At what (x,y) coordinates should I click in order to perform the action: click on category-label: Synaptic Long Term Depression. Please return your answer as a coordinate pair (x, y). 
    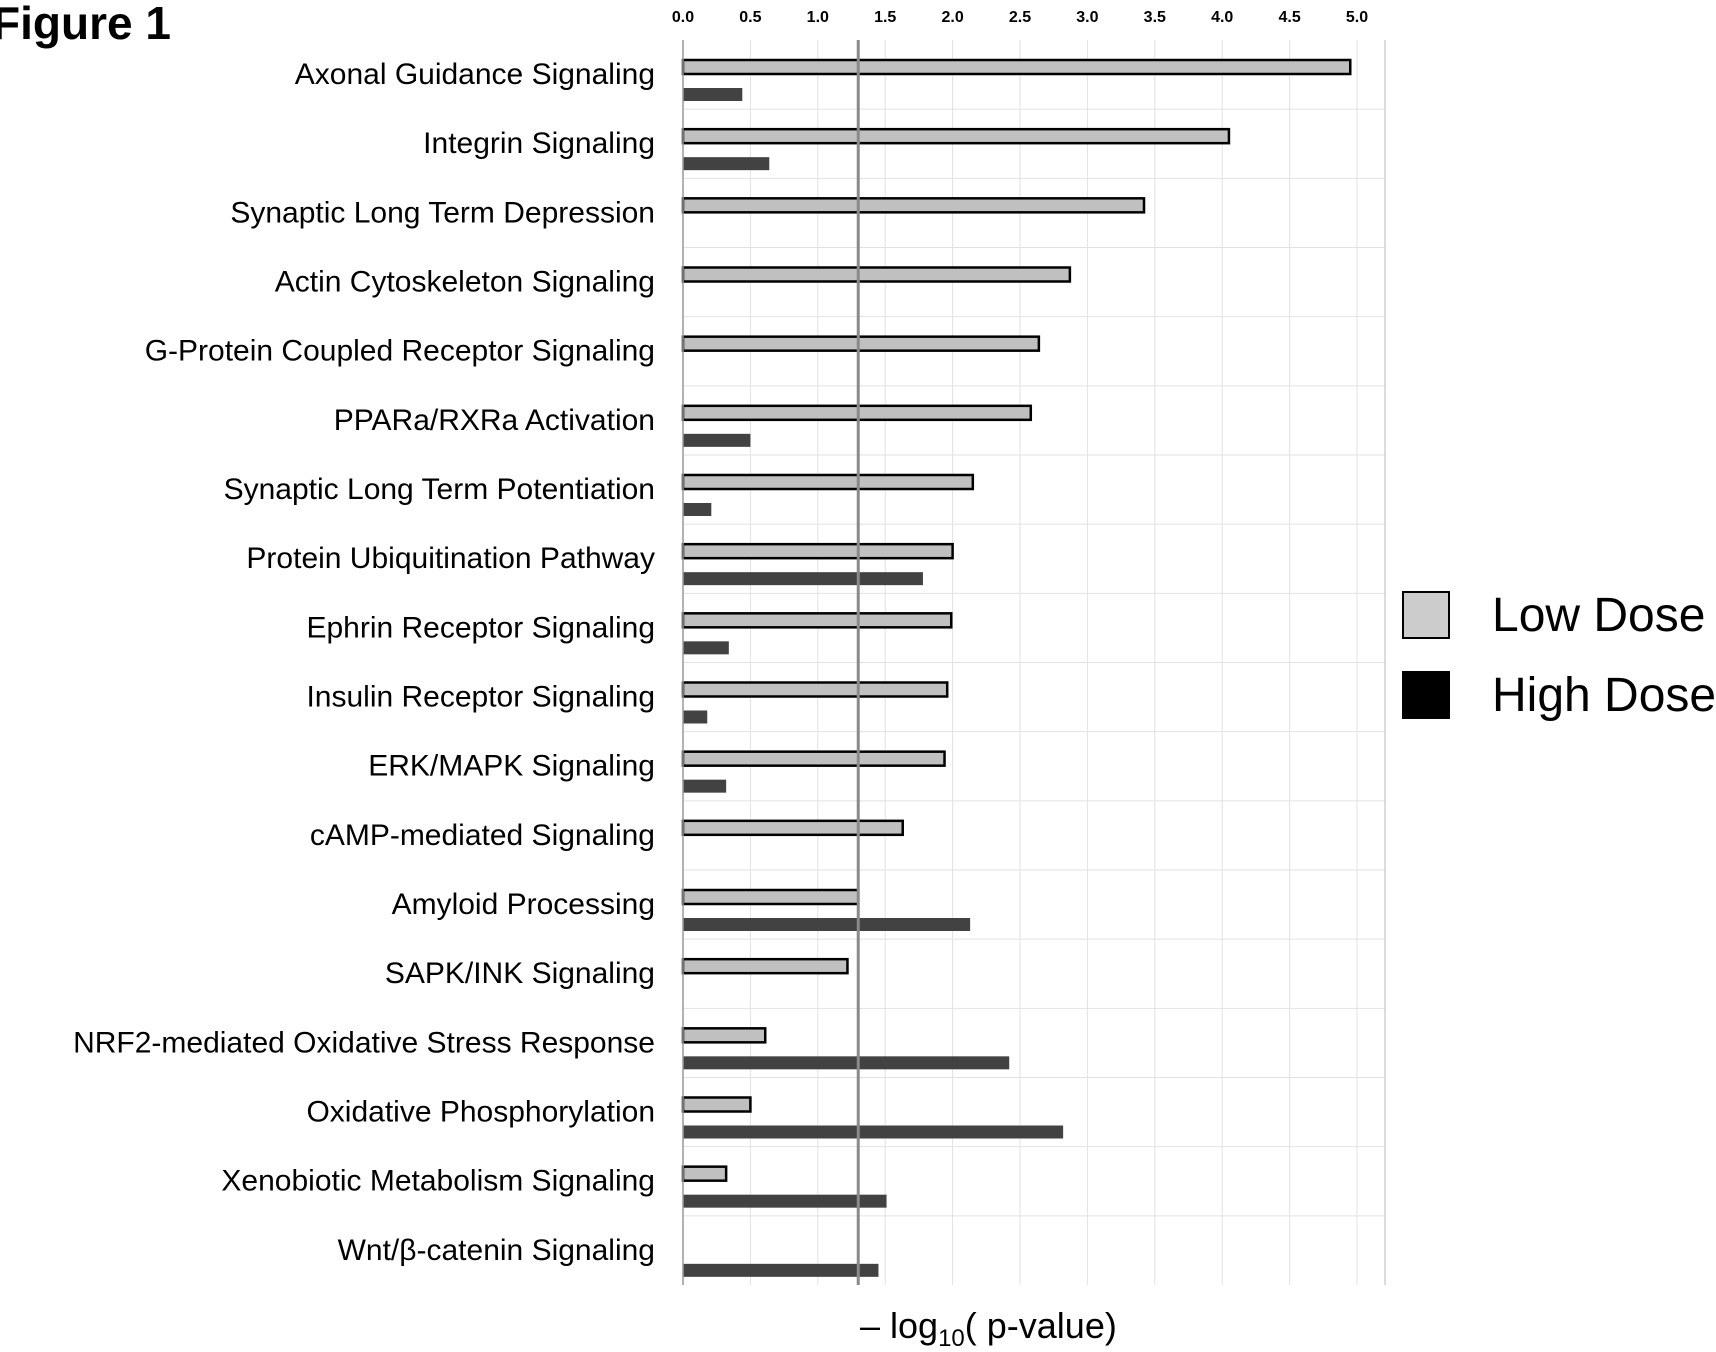
    Looking at the image, I should click on (442, 212).